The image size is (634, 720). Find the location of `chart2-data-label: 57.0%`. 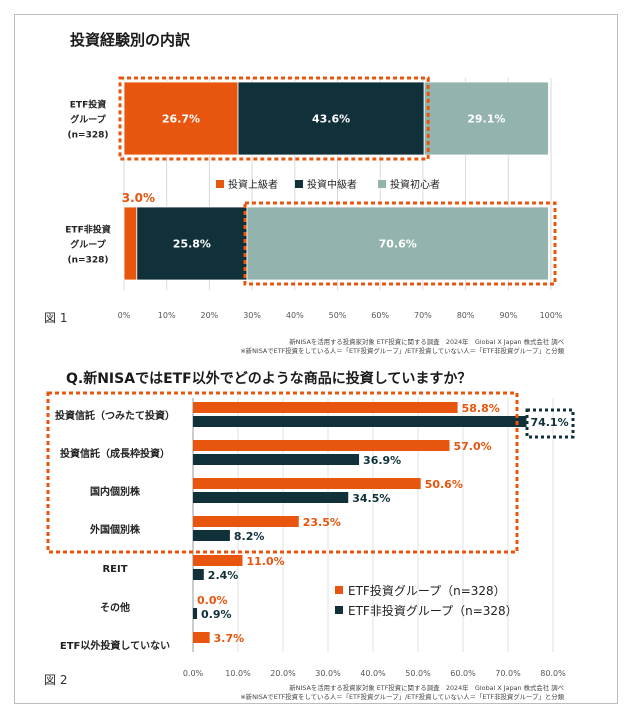

chart2-data-label: 57.0% is located at coordinates (473, 446).